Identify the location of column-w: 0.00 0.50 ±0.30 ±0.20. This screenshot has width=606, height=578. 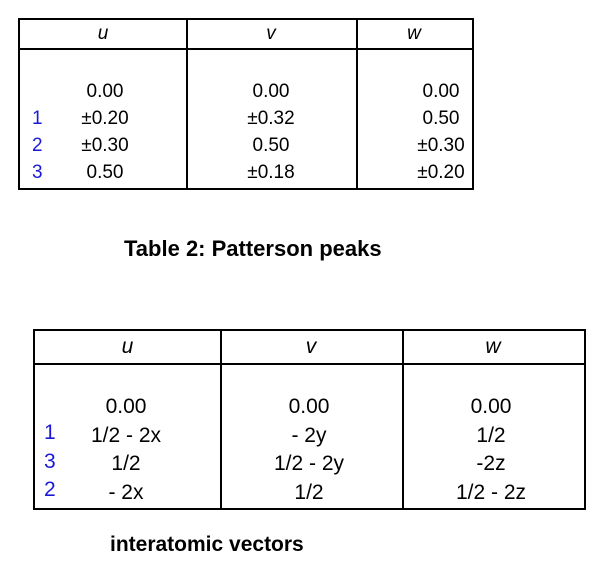
(441, 132).